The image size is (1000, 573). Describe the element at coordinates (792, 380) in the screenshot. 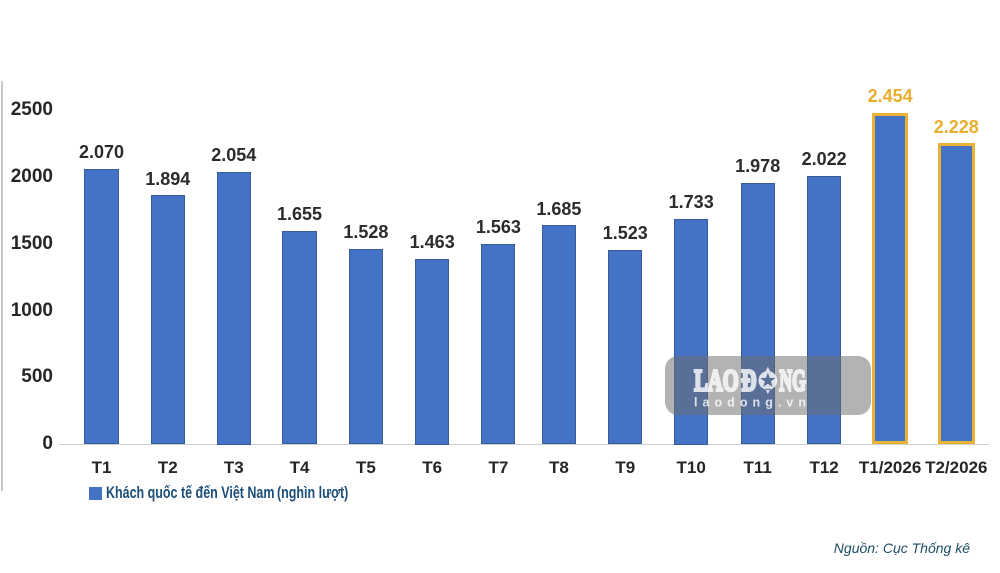

I see `svg-text: NG` at that location.